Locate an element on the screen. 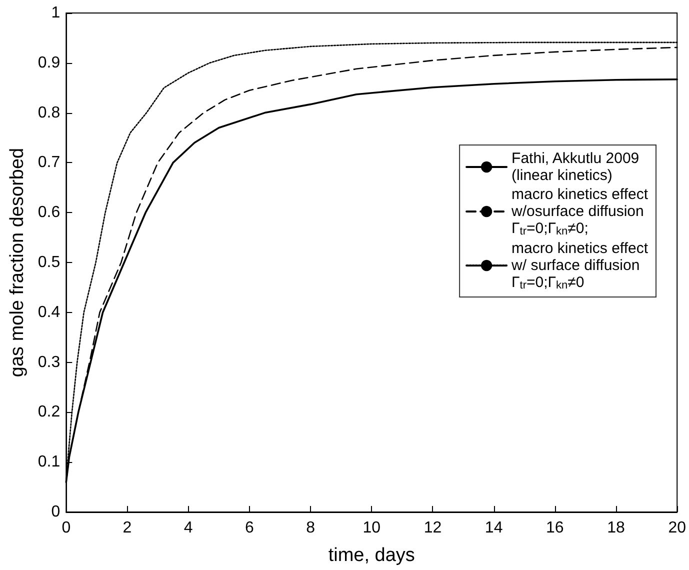  x-tick-label: 18 is located at coordinates (616, 528).